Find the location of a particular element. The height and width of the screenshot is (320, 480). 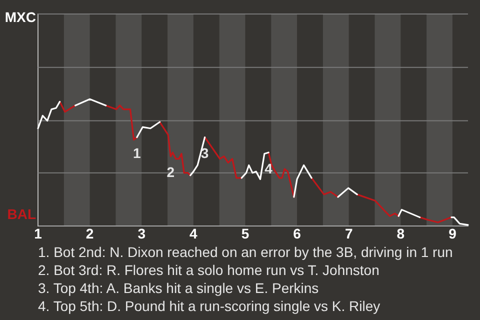

annotation: 4 is located at coordinates (268, 168).